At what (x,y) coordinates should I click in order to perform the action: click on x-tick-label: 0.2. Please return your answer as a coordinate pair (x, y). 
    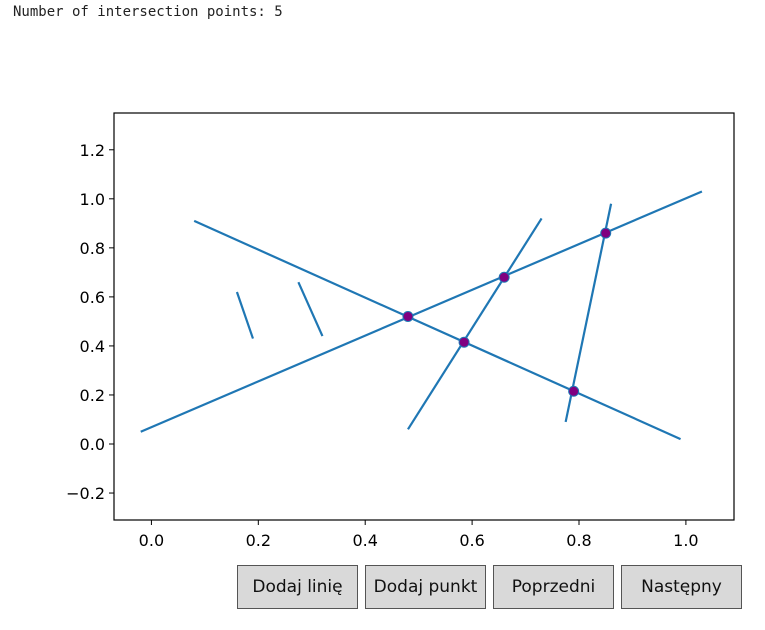
    Looking at the image, I should click on (258, 540).